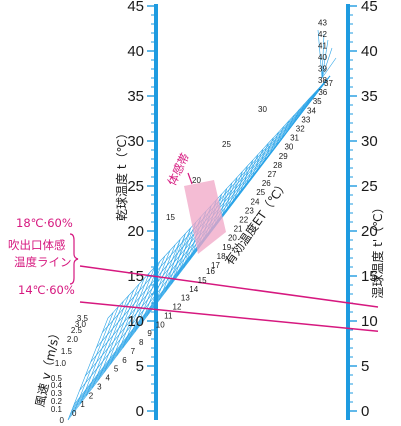 The width and height of the screenshot is (401, 426). What do you see at coordinates (377, 249) in the screenshot?
I see `wet-bulb-axis-title: 湿球温度 t'（℃）` at bounding box center [377, 249].